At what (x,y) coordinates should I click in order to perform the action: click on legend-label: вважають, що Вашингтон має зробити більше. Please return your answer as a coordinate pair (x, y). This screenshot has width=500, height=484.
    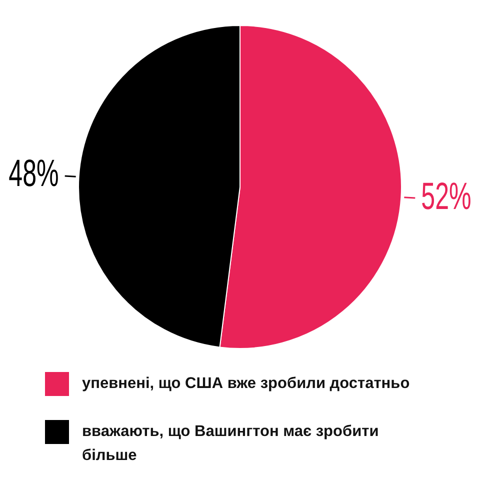
    Looking at the image, I should click on (231, 444).